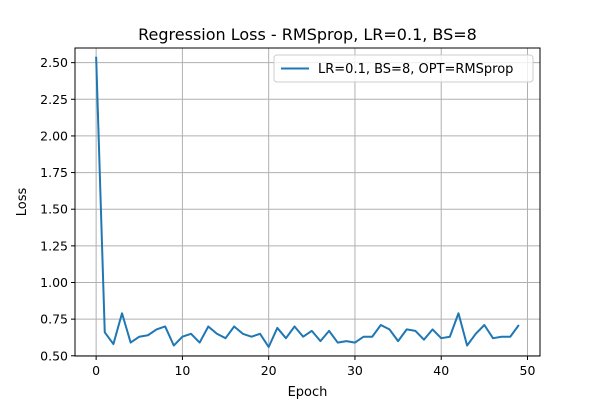 The image size is (600, 400). Describe the element at coordinates (415, 69) in the screenshot. I see `legend-entry: LR=0.1, BS=8, OPT=RMSprop` at that location.